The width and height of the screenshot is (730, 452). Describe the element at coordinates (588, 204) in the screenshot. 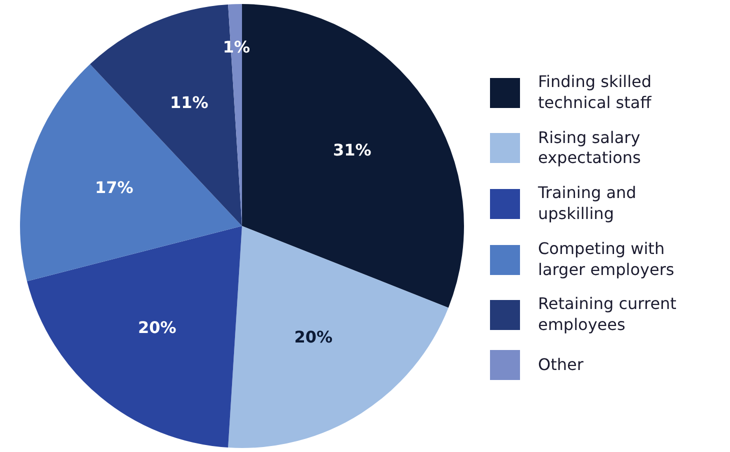

I see `legend-label: Training and upskilling` at that location.